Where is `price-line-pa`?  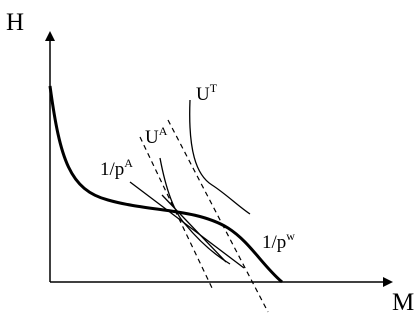
price-line-pa is located at coordinates (187, 225).